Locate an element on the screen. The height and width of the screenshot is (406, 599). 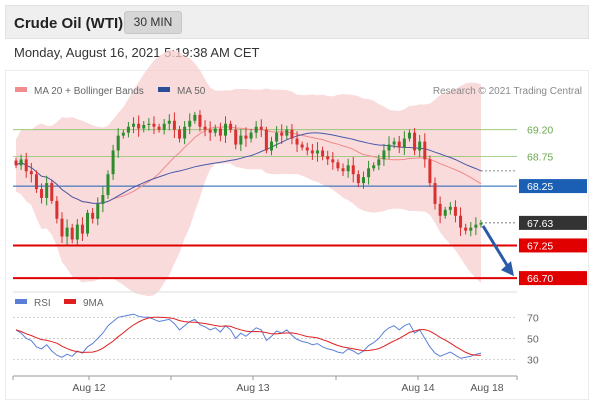
rsi-ma-legend-label: 9MA is located at coordinates (93, 303).